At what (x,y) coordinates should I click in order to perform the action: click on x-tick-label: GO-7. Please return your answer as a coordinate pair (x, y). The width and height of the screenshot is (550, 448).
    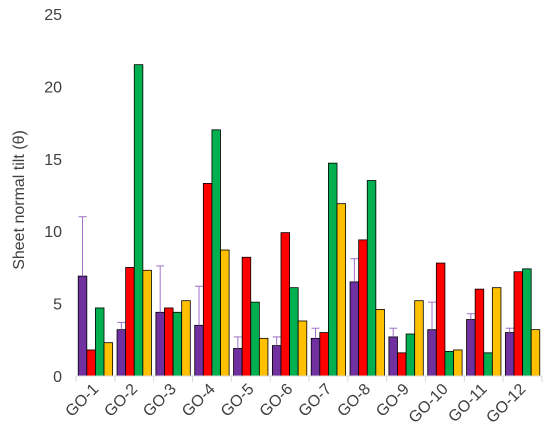
    Looking at the image, I should click on (316, 401).